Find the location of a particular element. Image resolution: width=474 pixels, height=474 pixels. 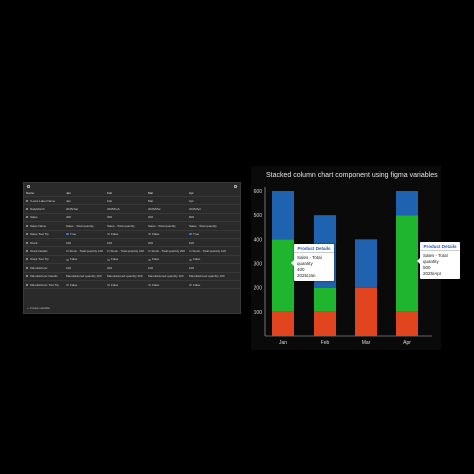

column-header: Mar is located at coordinates (151, 193).